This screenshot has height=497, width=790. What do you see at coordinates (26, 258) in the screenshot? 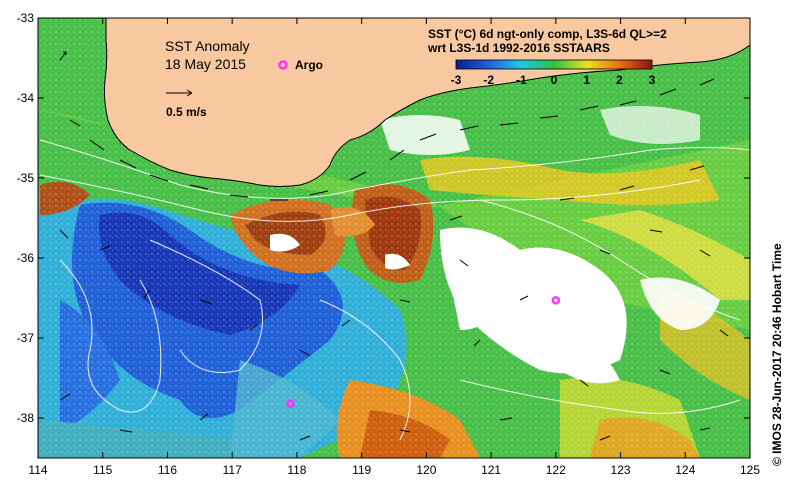
I see `y-tick-label: -36` at bounding box center [26, 258].